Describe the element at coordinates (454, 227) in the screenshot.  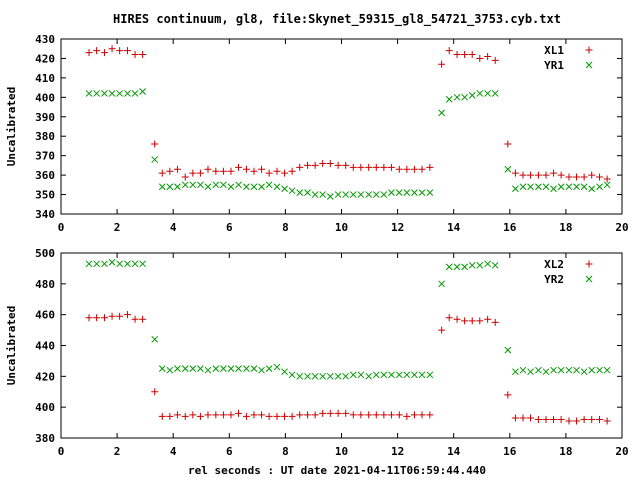
I see `x-tick-label: 14` at that location.